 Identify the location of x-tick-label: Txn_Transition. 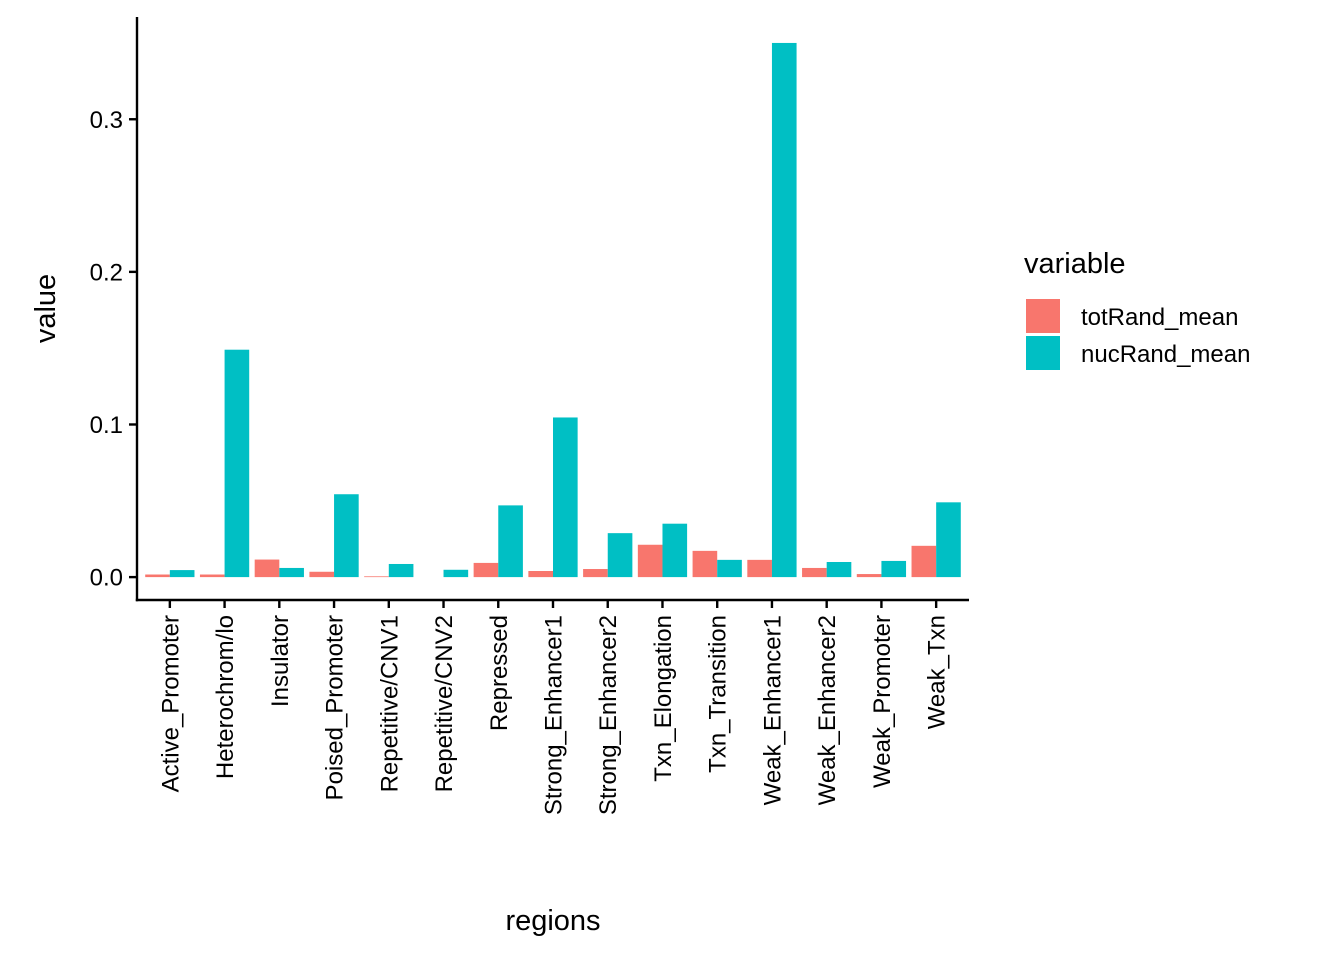
(718, 694).